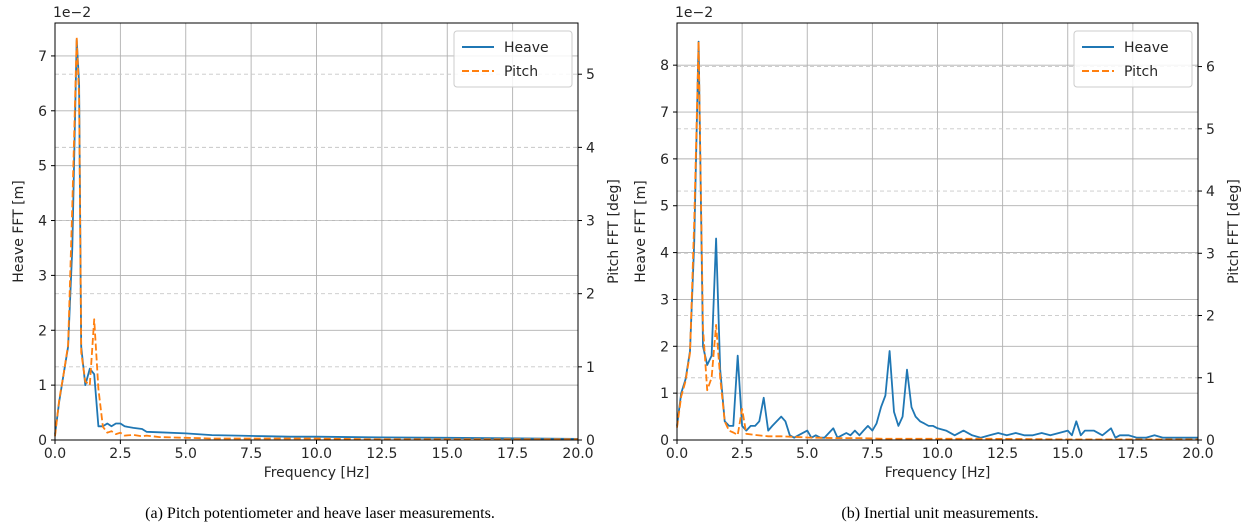 The width and height of the screenshot is (1257, 531). What do you see at coordinates (940, 513) in the screenshot?
I see `caption-right: (b) Inertial unit measurements.` at bounding box center [940, 513].